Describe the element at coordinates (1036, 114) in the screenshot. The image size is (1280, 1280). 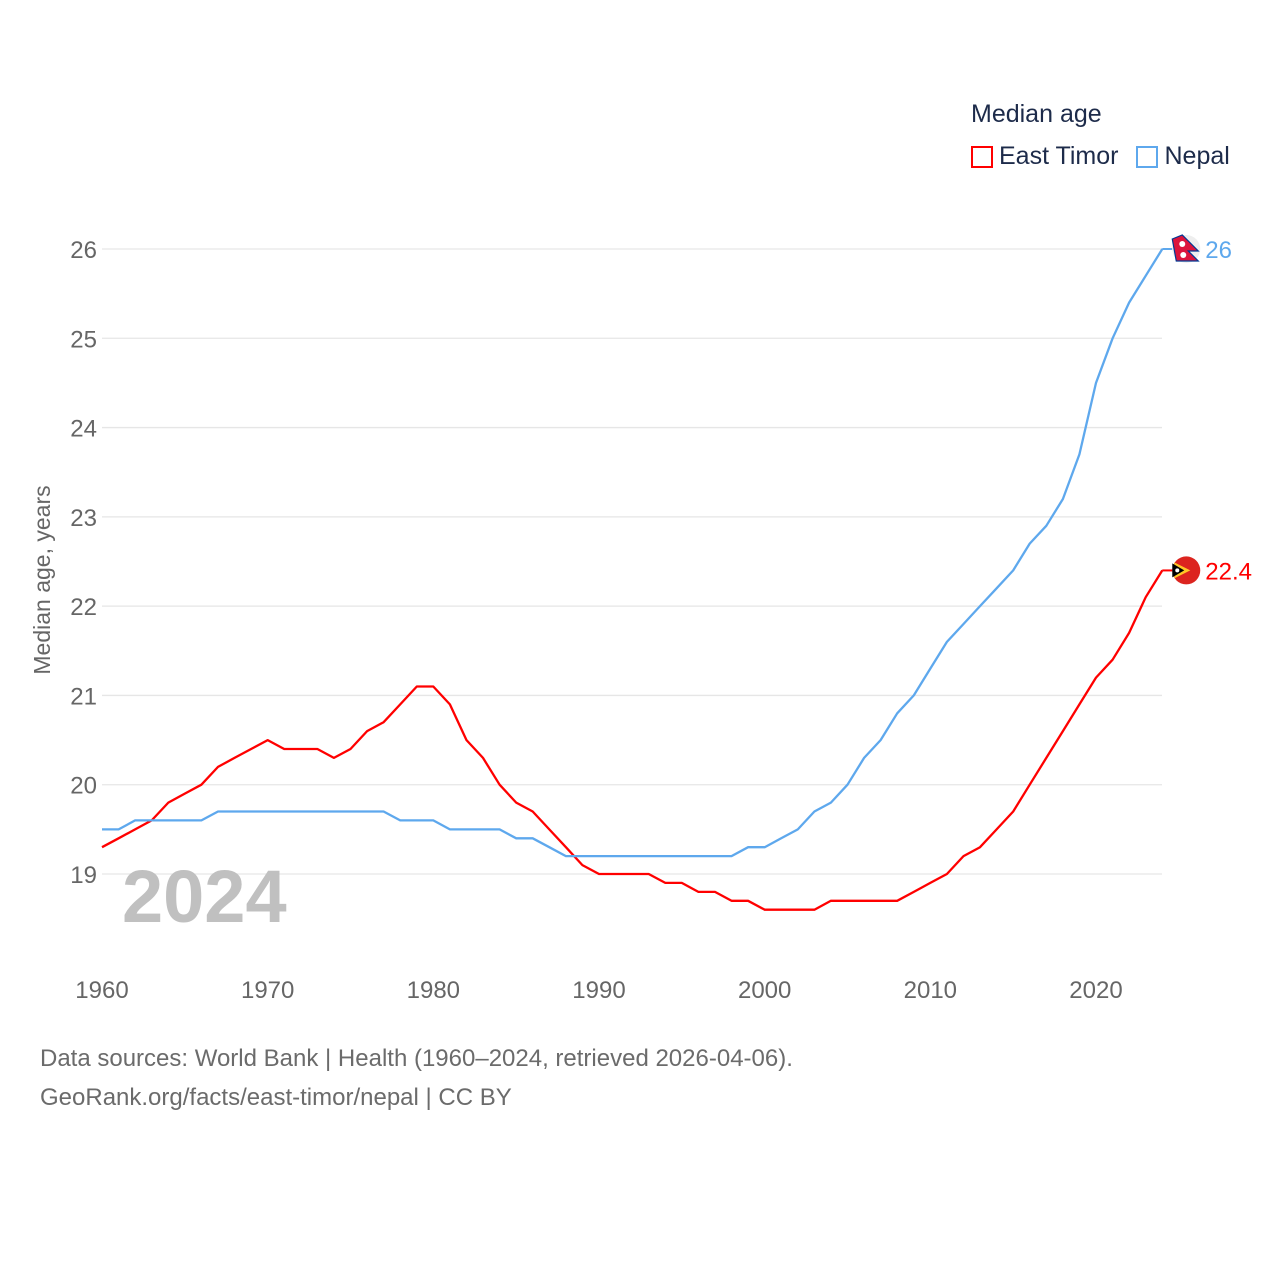
I see `legend-title: Median age` at that location.